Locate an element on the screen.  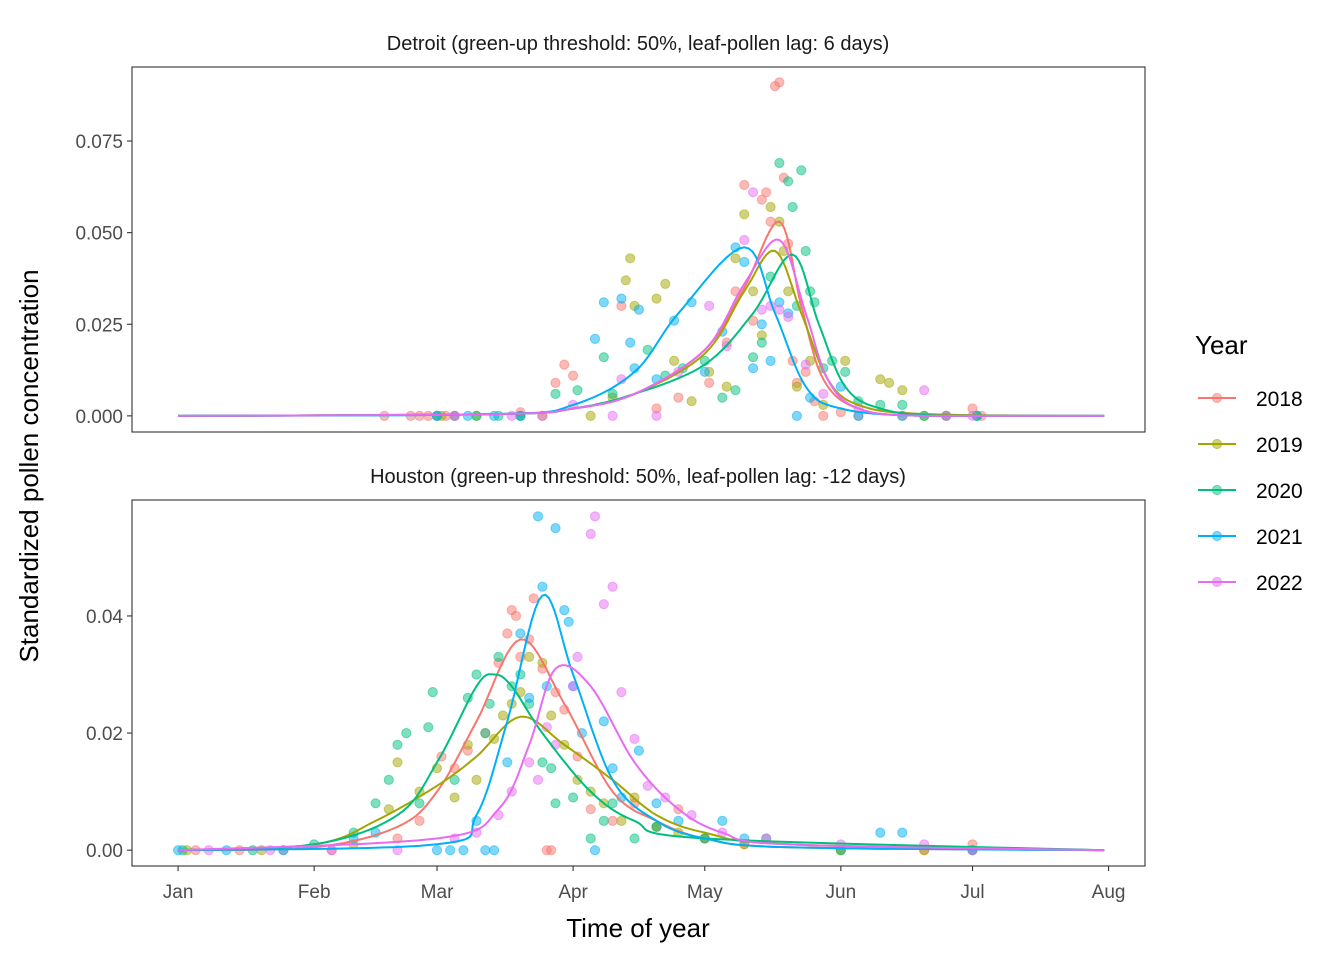
legend-item-2020: 2020 is located at coordinates (1250, 491).